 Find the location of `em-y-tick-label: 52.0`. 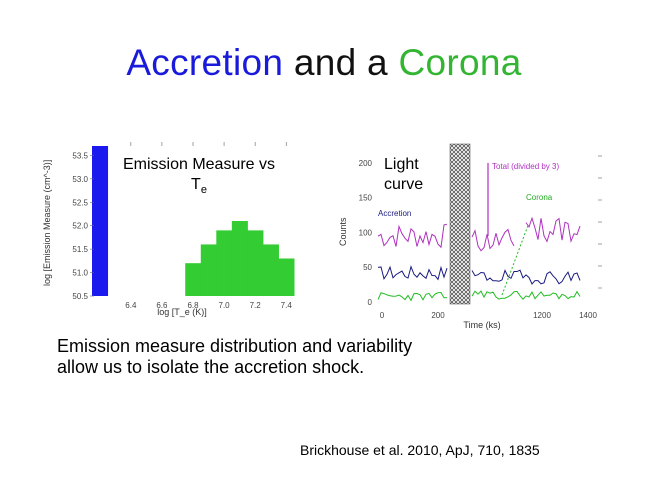

em-y-tick-label: 52.0 is located at coordinates (80, 226).